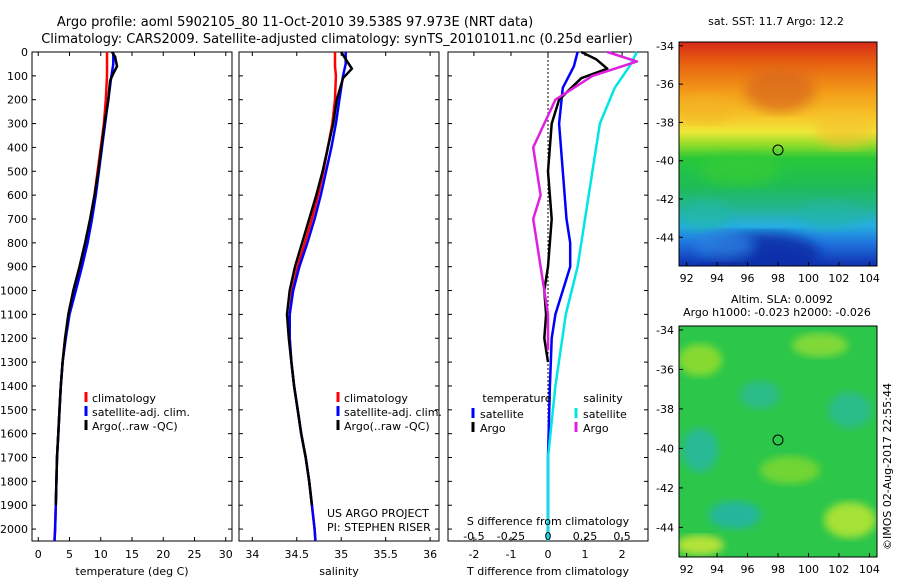 This screenshot has height=580, width=900. I want to click on ytick-label: 1100, so click(14, 314).